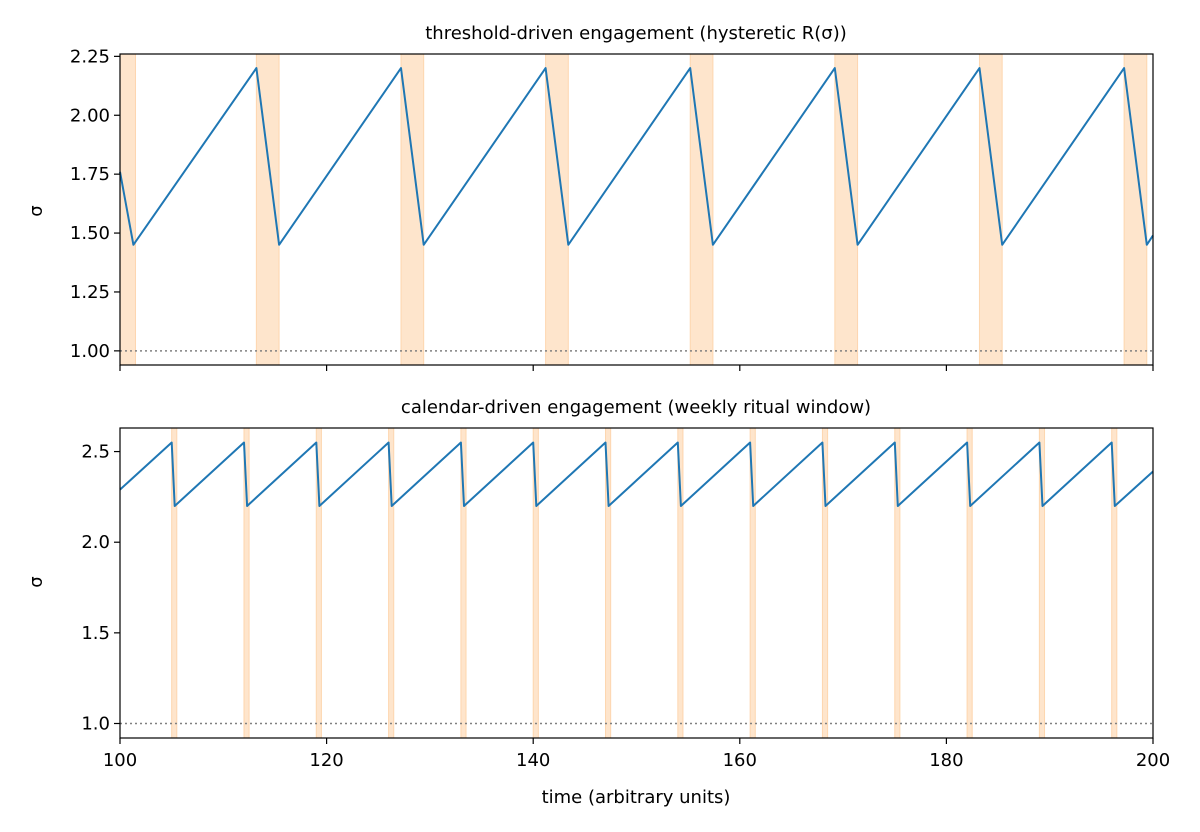  What do you see at coordinates (533, 760) in the screenshot?
I see `x-tick-label: 140` at bounding box center [533, 760].